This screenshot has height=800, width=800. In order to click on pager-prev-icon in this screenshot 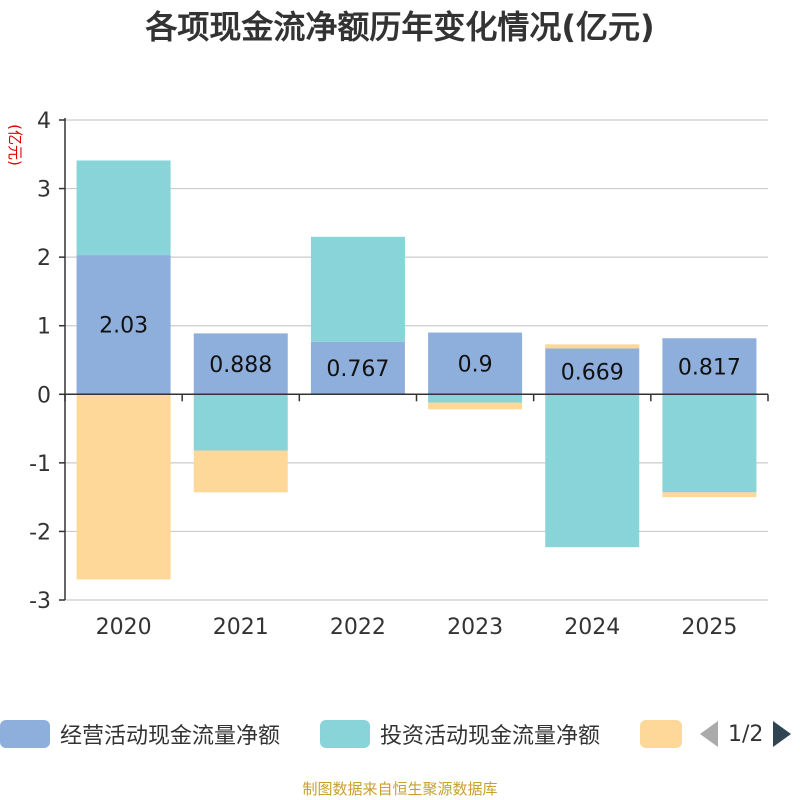, I will do `click(709, 734)`.